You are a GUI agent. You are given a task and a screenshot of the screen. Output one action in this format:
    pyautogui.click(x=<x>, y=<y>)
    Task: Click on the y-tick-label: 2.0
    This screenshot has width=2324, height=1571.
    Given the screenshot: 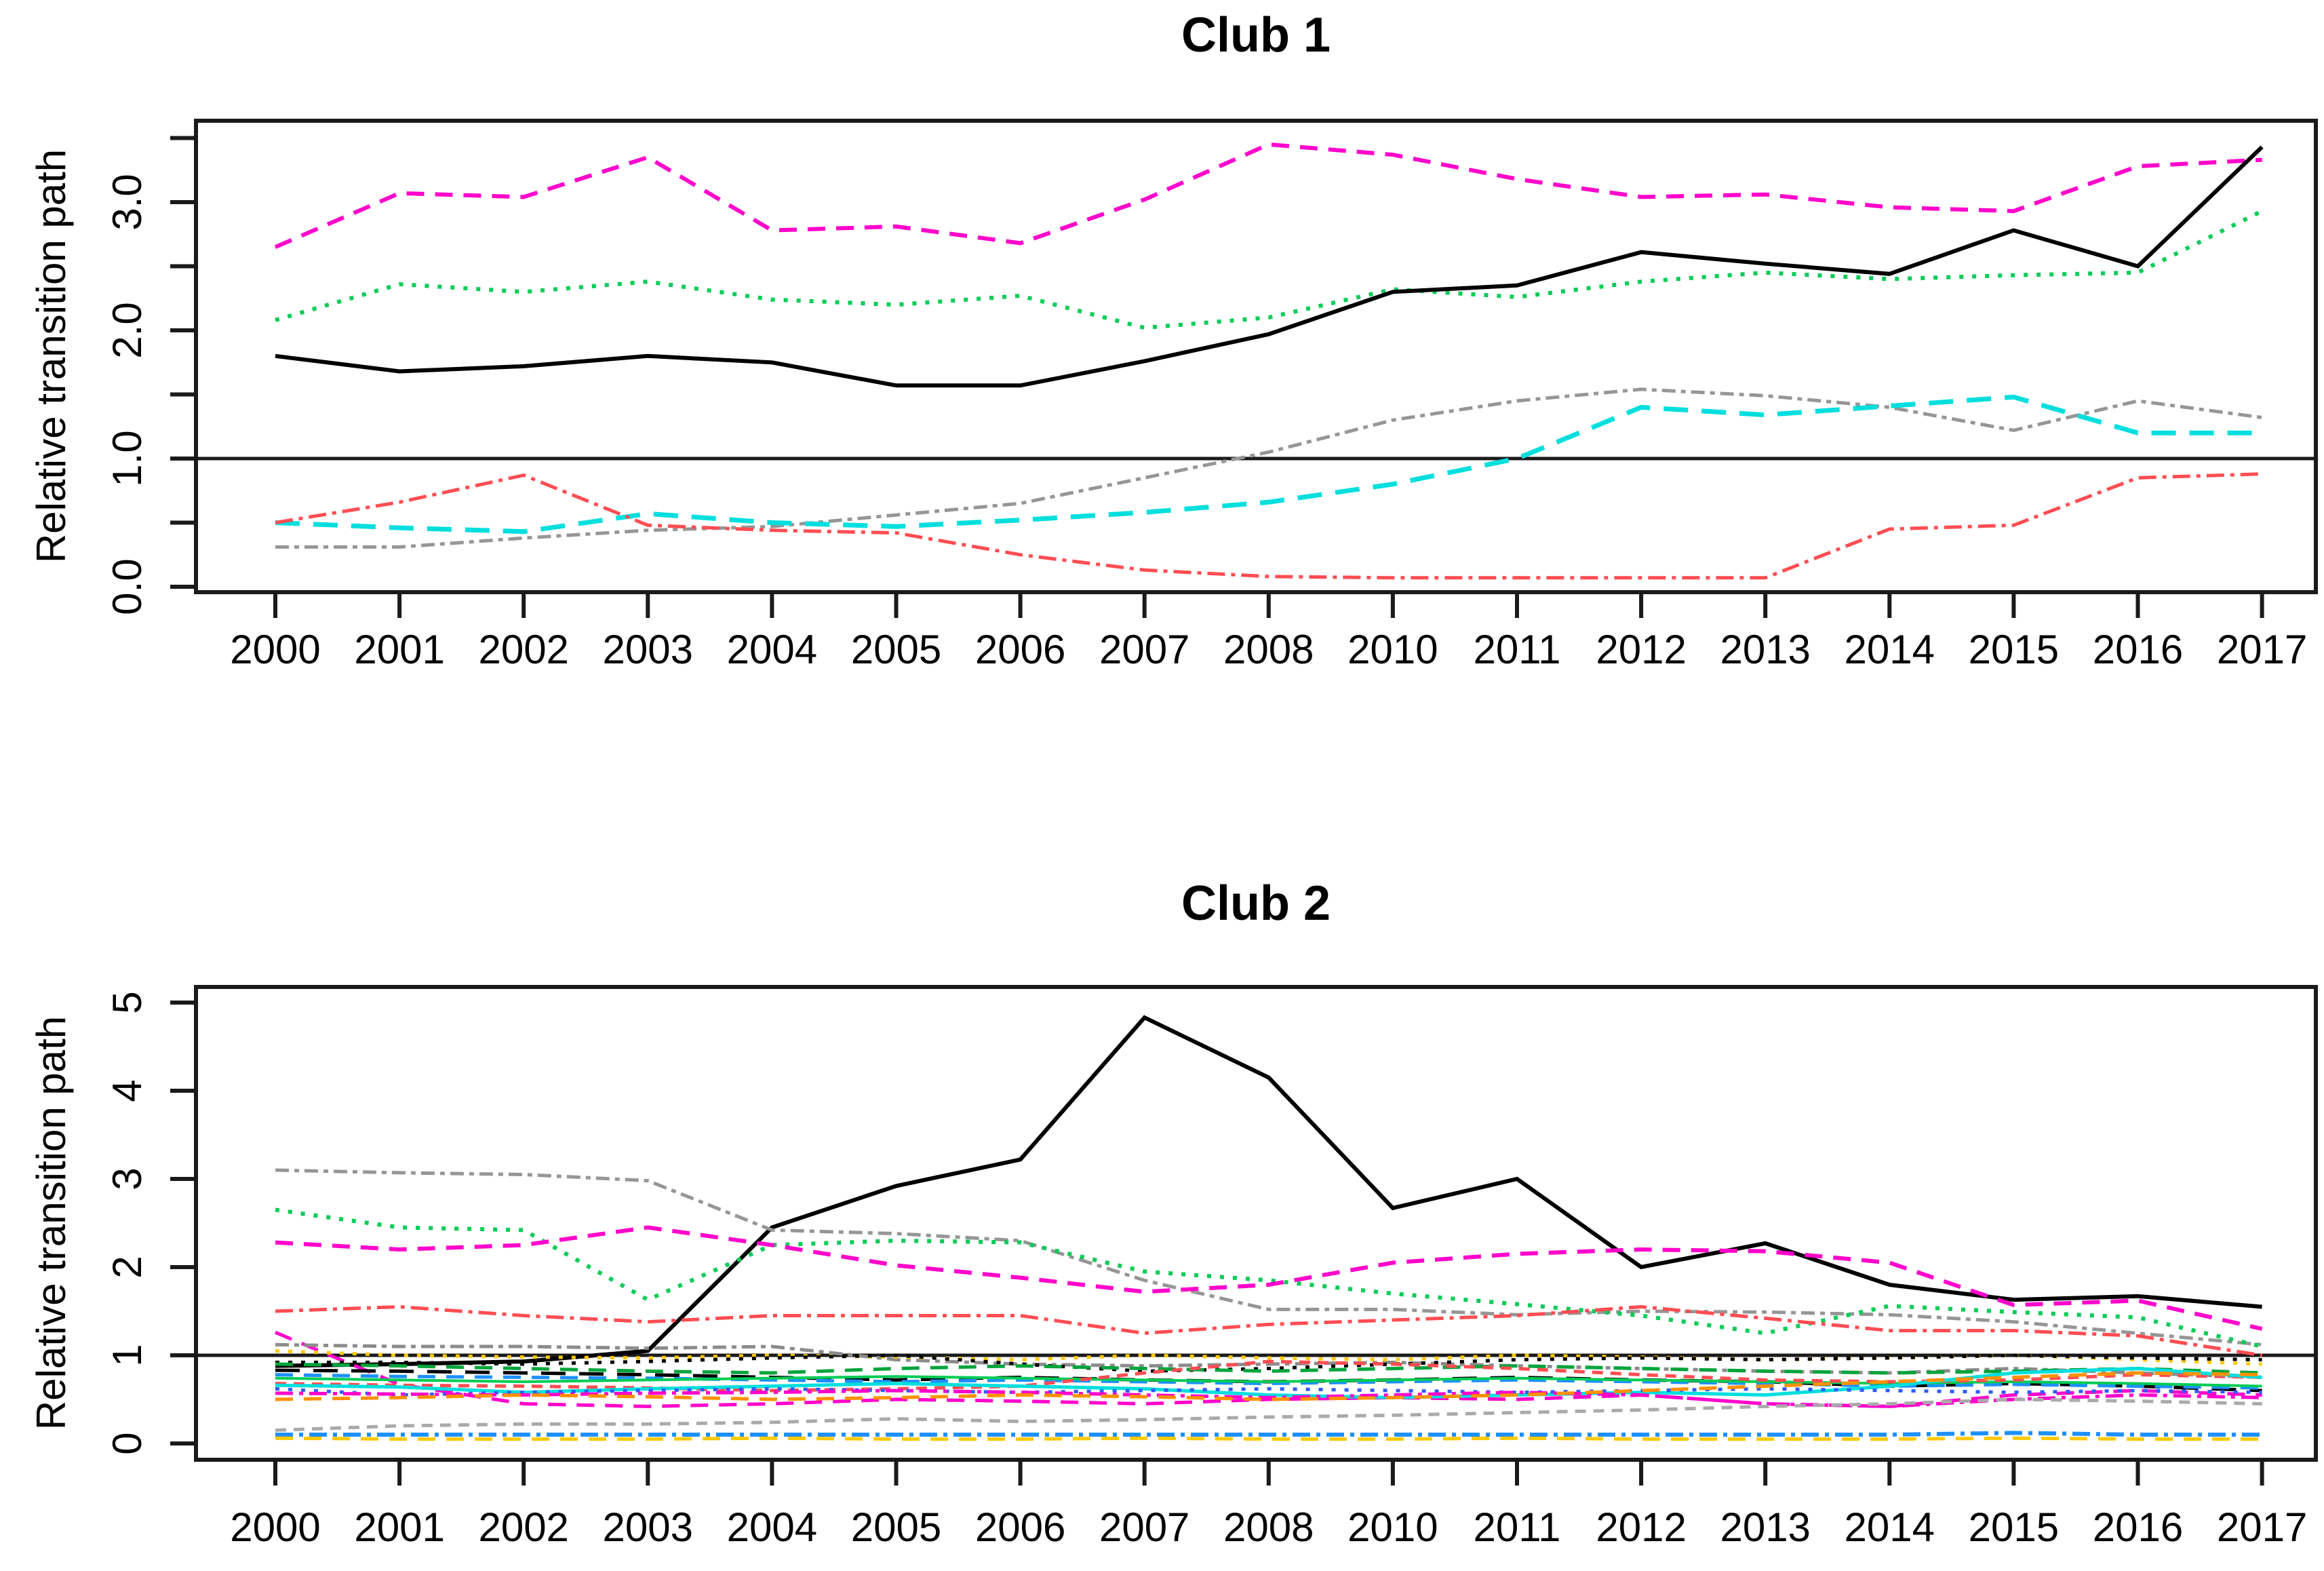 What is the action you would take?
    pyautogui.click(x=127, y=330)
    